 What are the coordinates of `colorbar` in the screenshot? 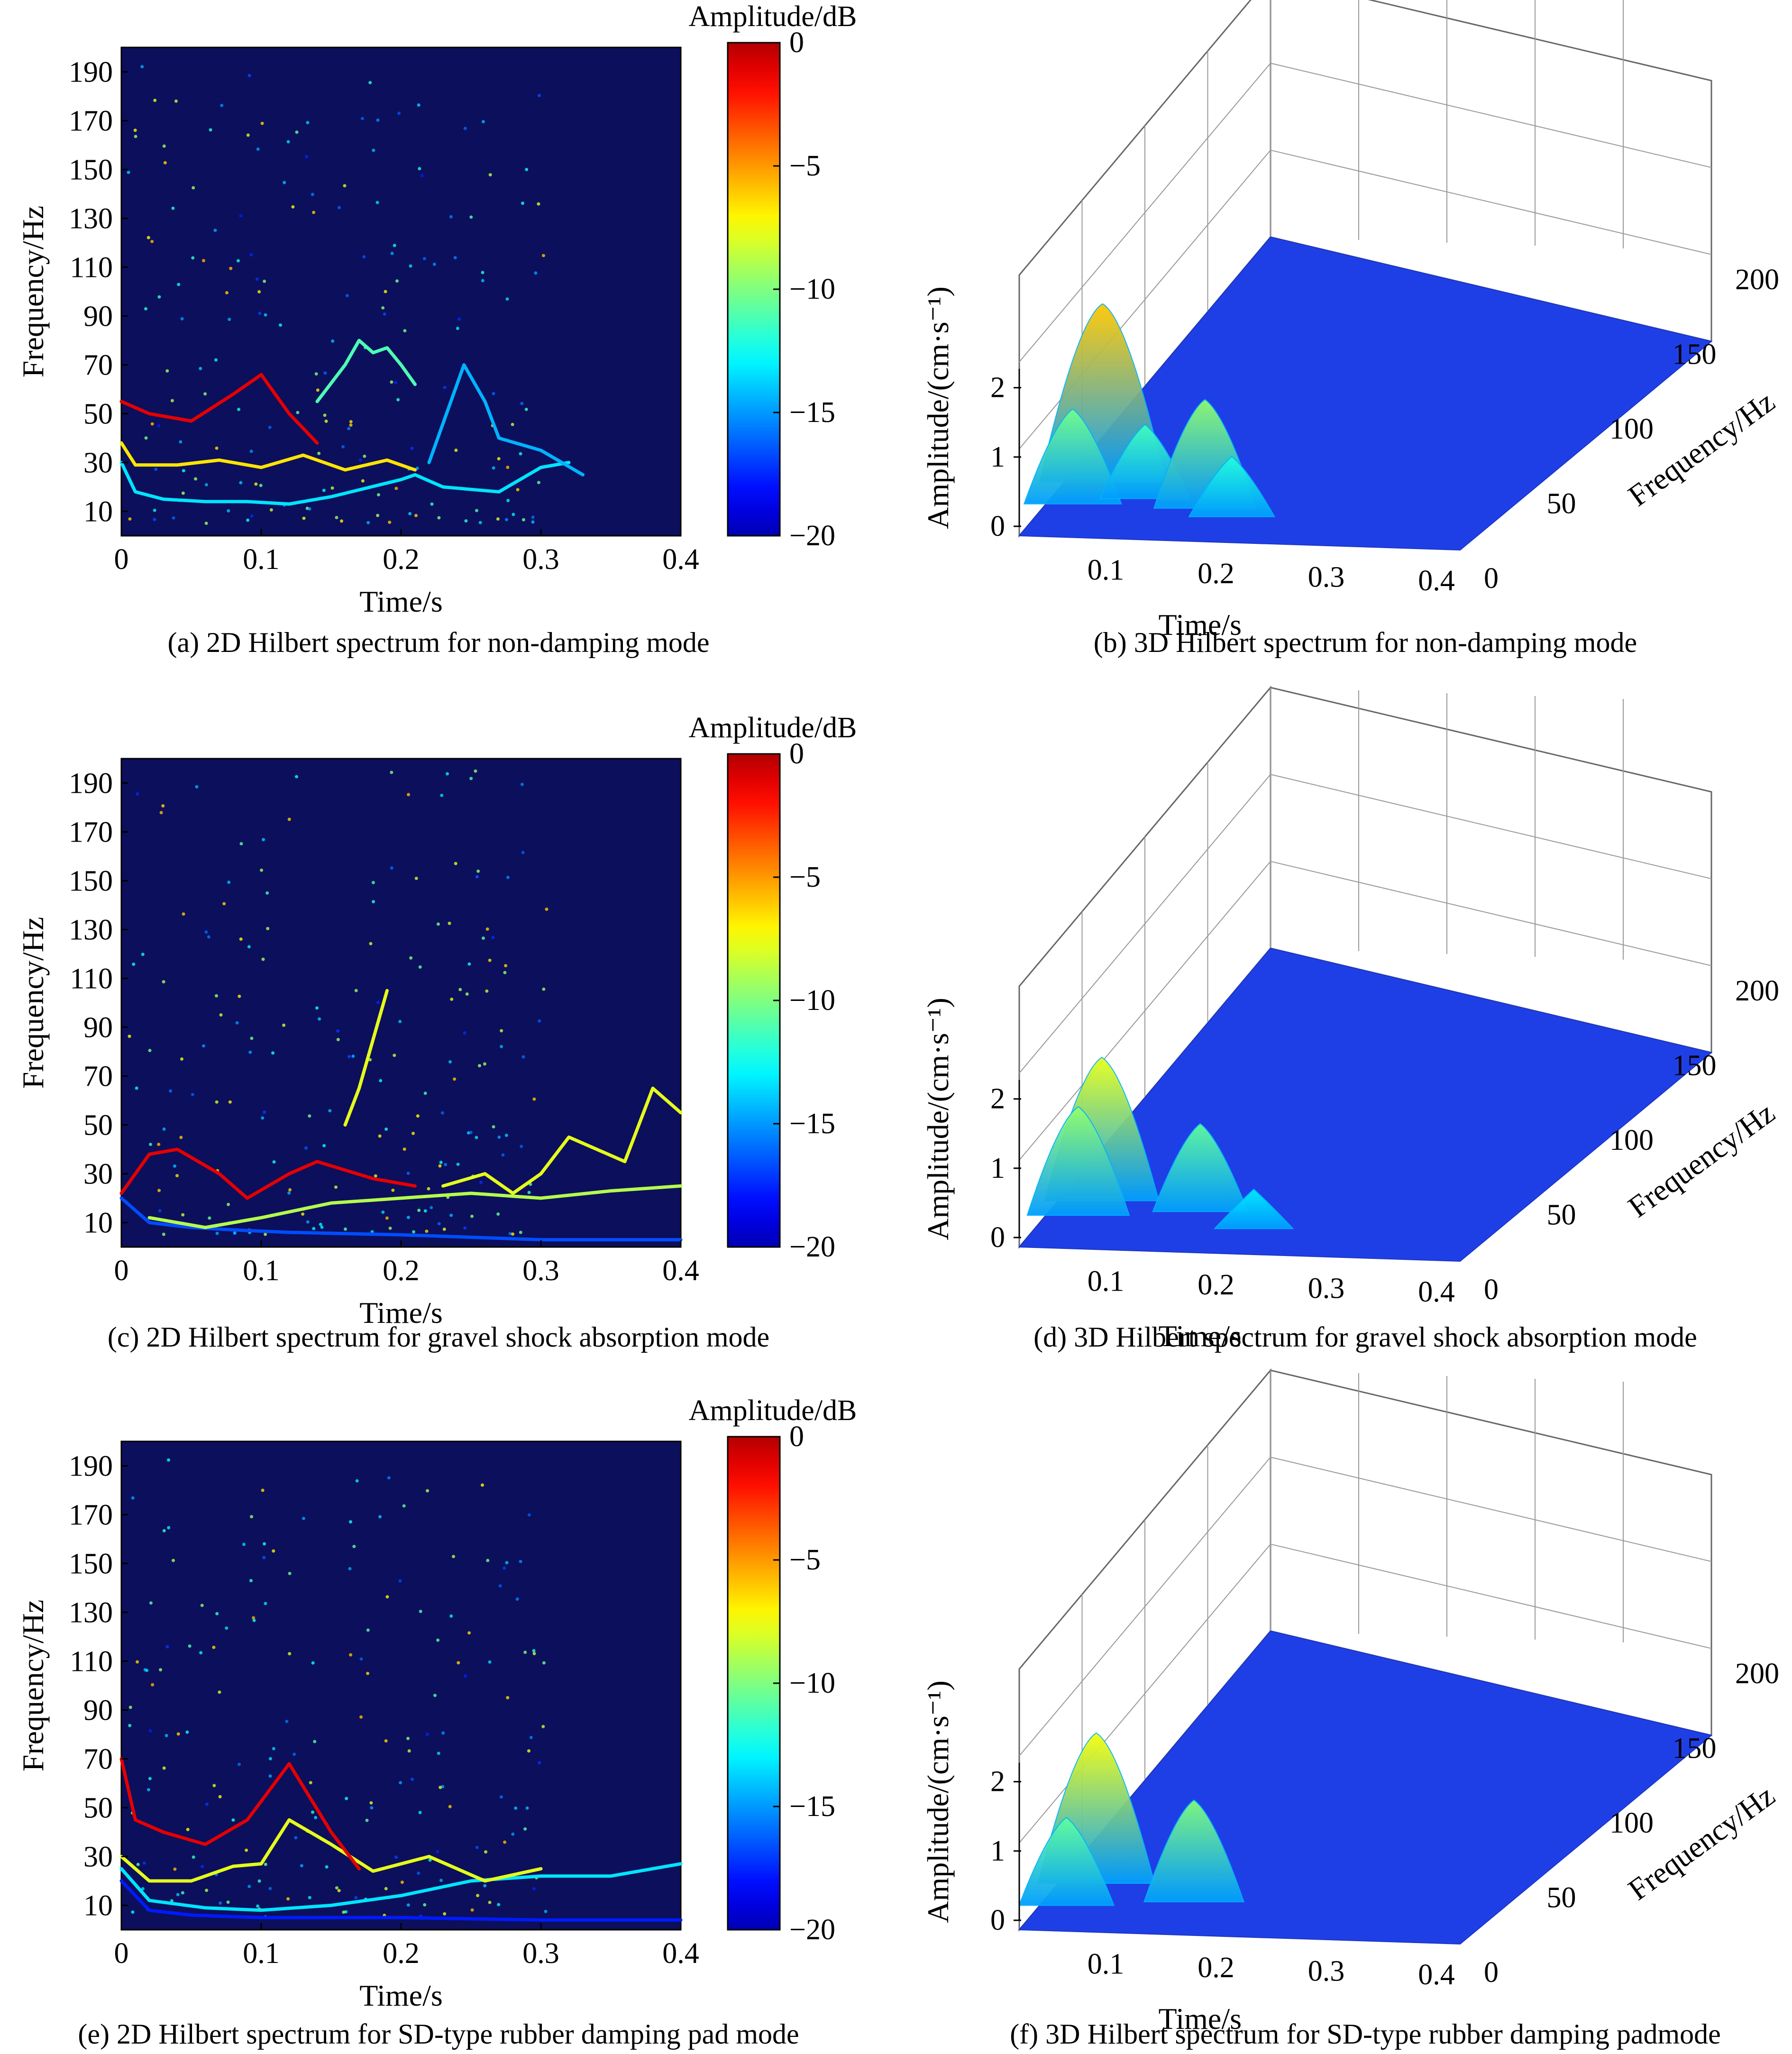 It's located at (754, 1683).